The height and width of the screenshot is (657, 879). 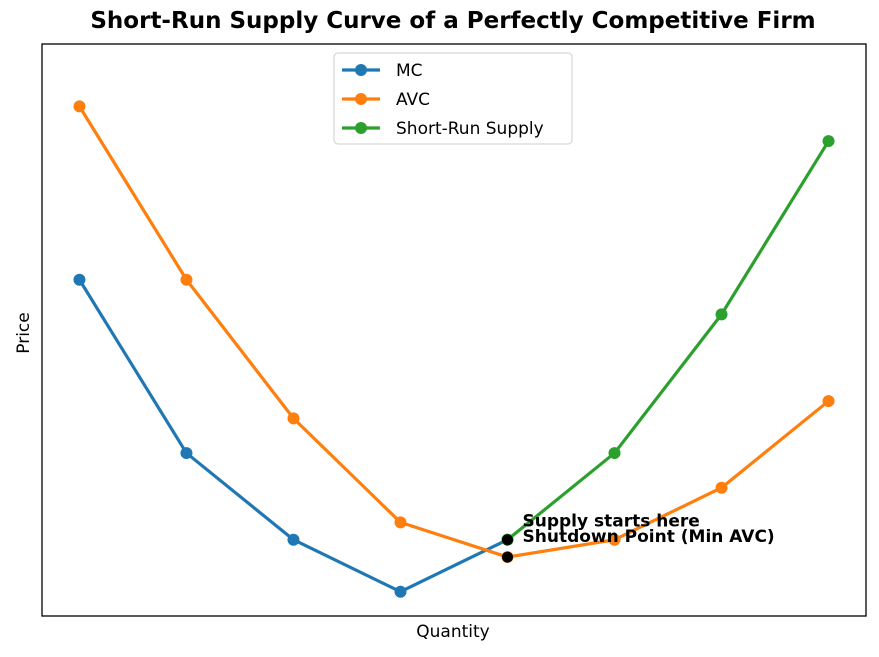 What do you see at coordinates (413, 100) in the screenshot?
I see `legend-label: AVC` at bounding box center [413, 100].